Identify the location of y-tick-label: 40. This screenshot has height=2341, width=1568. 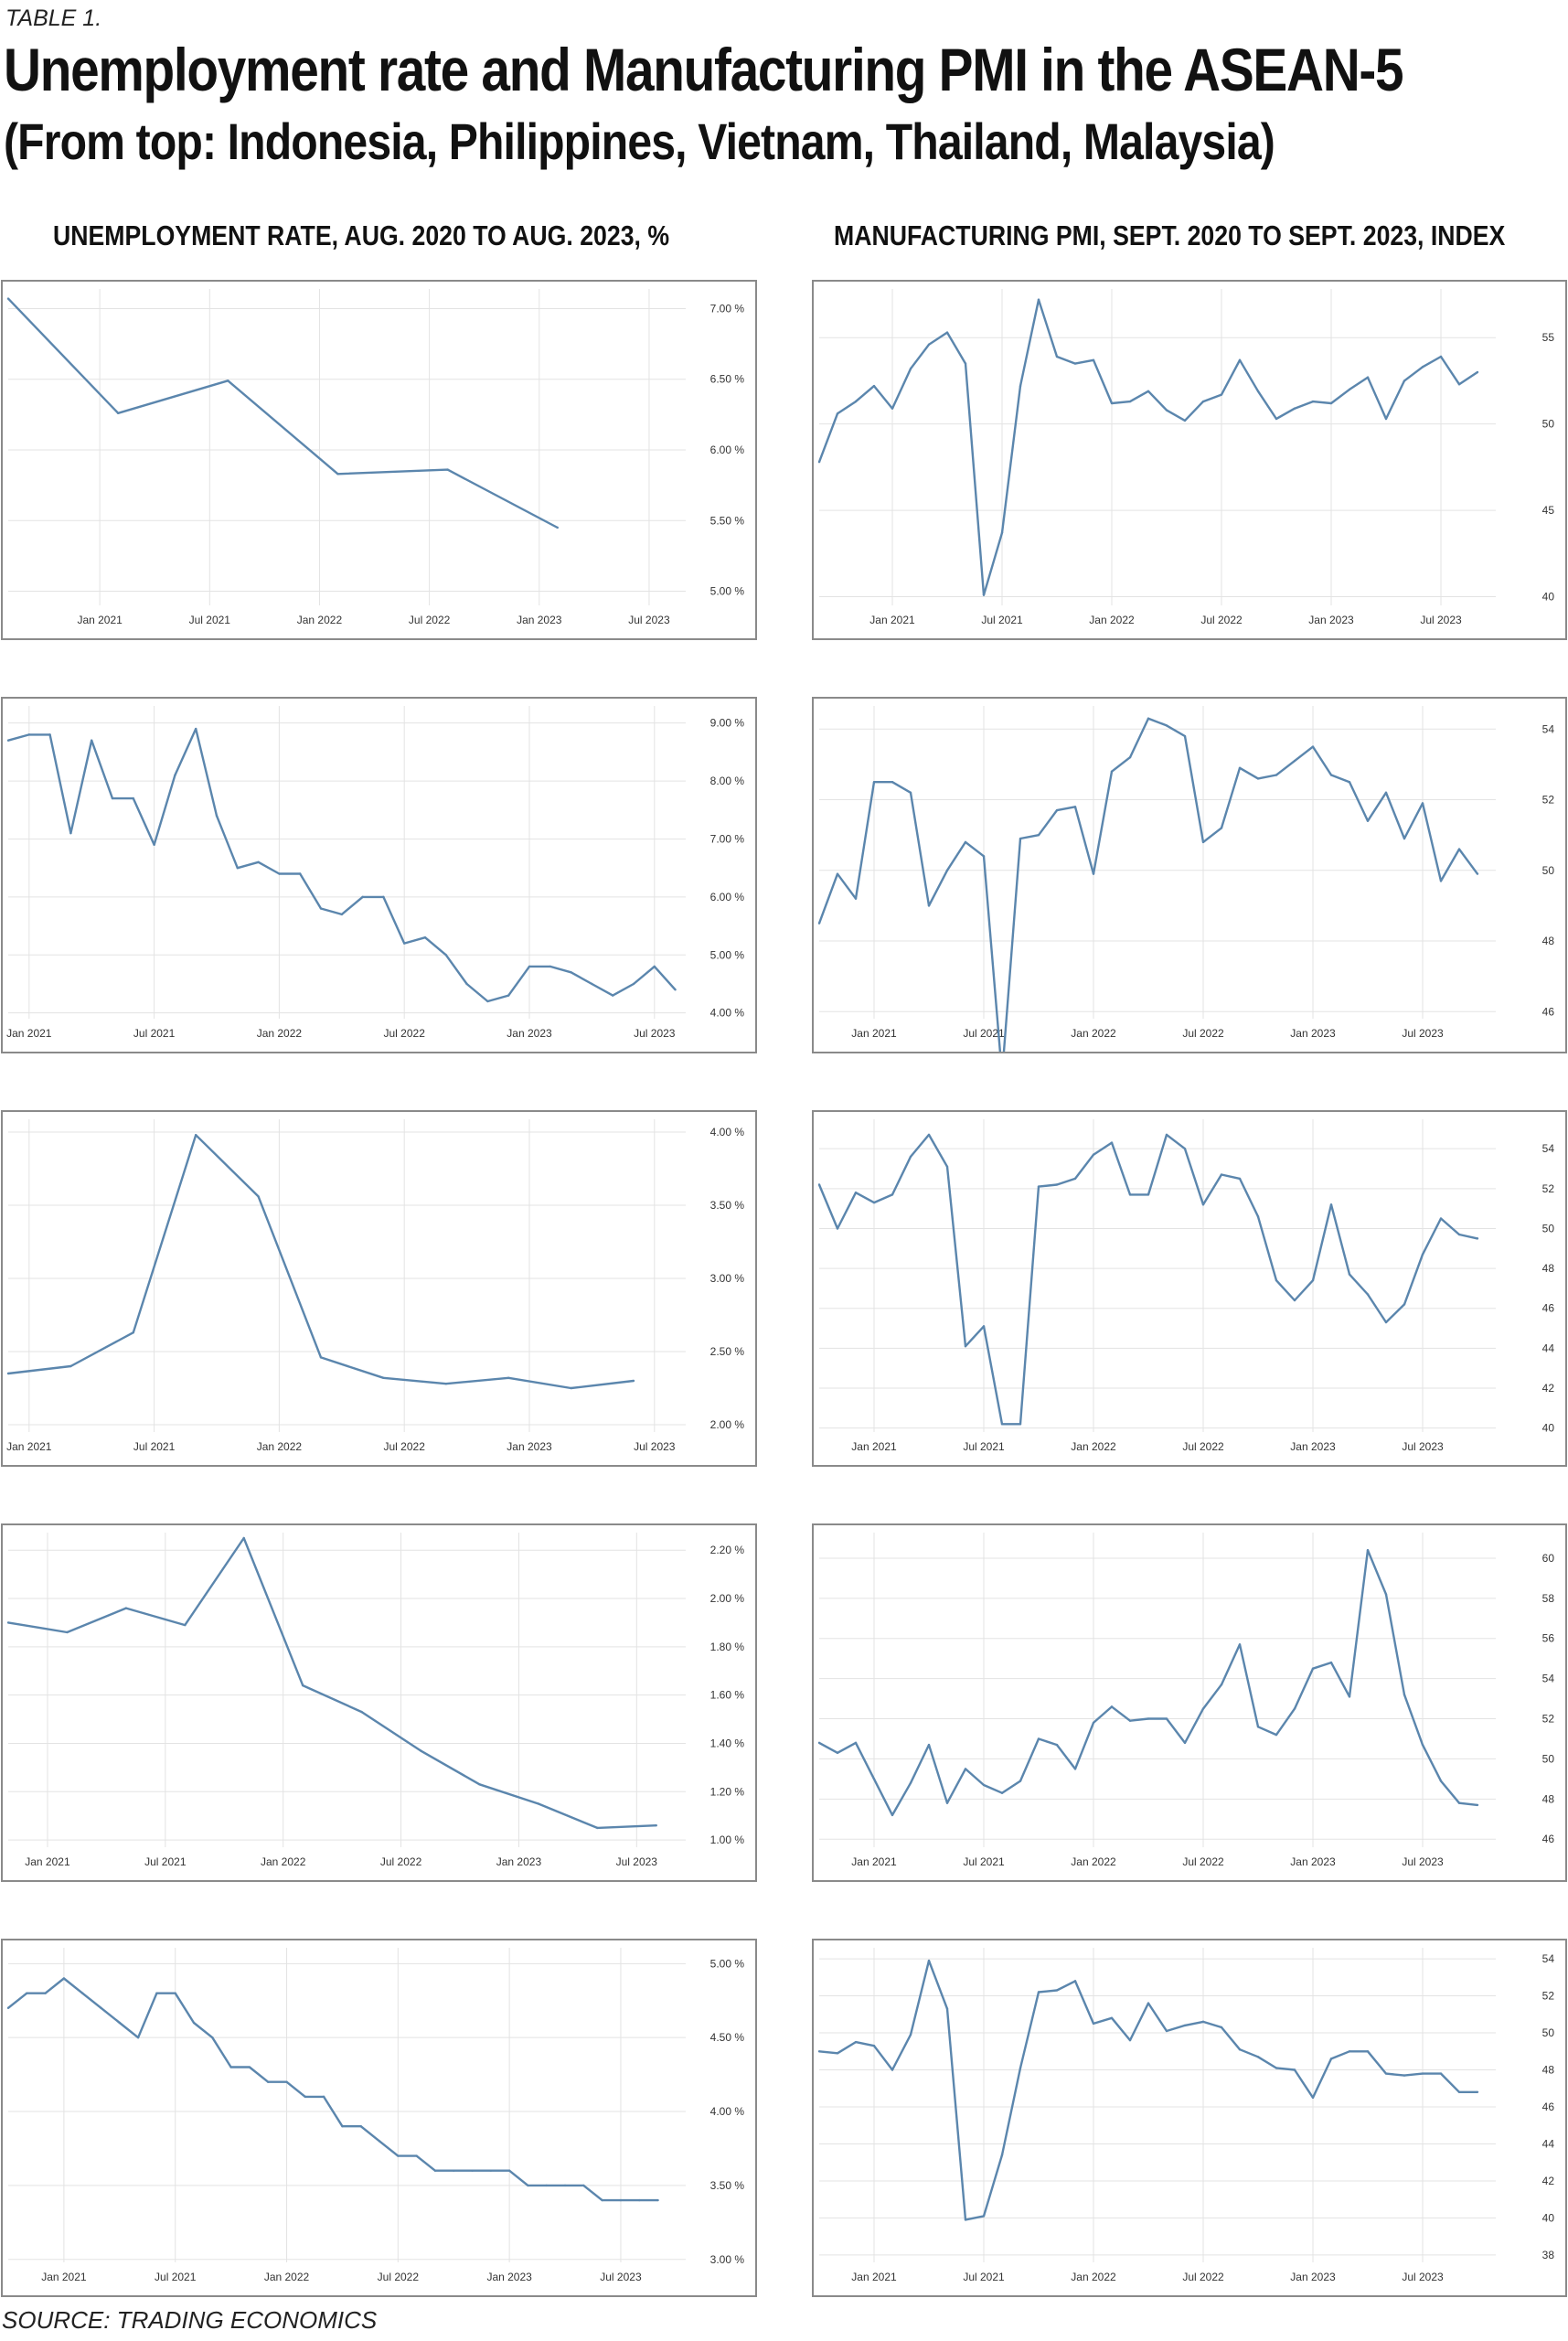
(1548, 2218).